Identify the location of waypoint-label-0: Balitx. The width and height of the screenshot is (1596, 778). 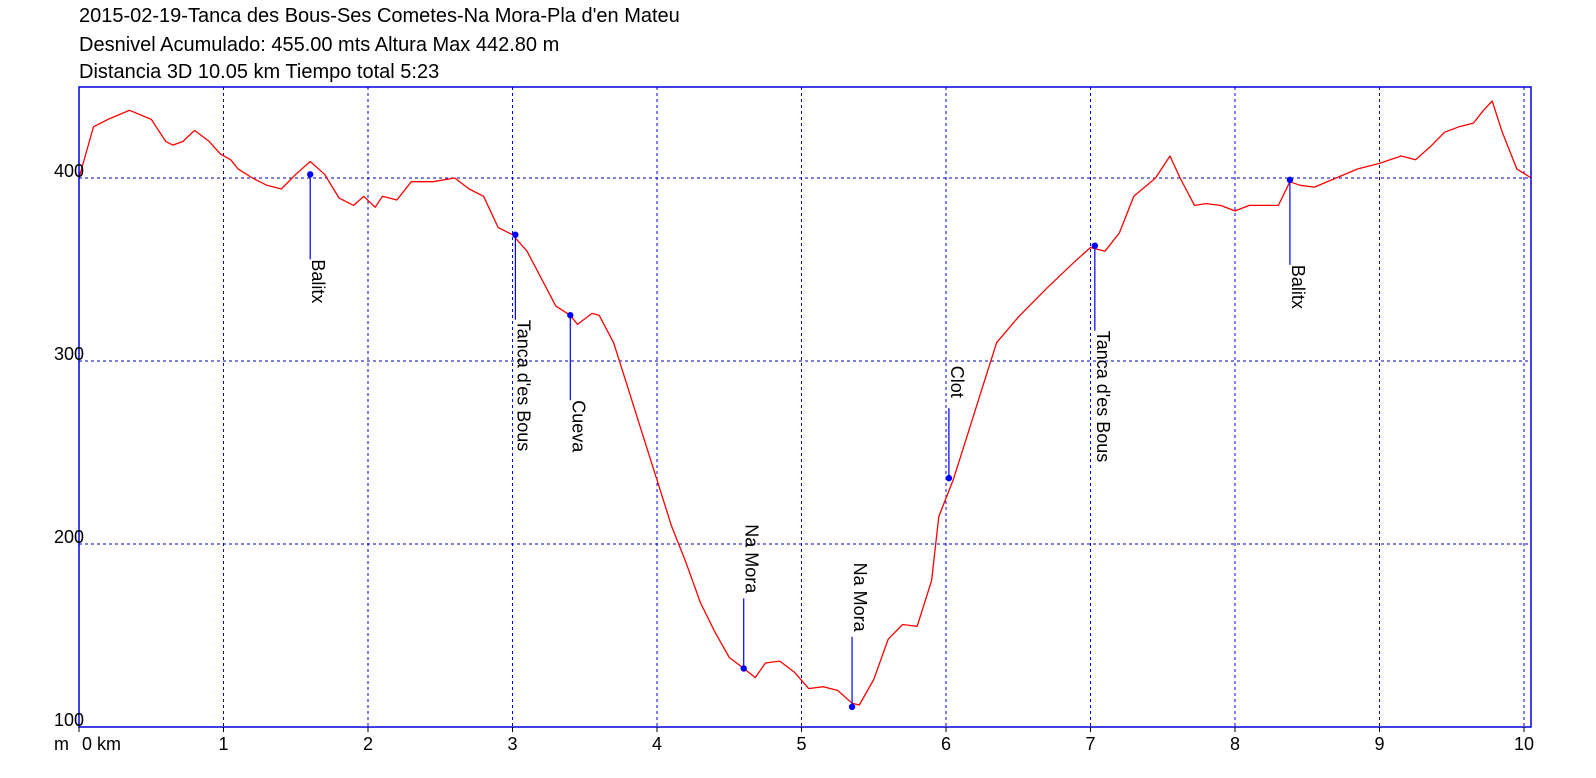
(318, 281).